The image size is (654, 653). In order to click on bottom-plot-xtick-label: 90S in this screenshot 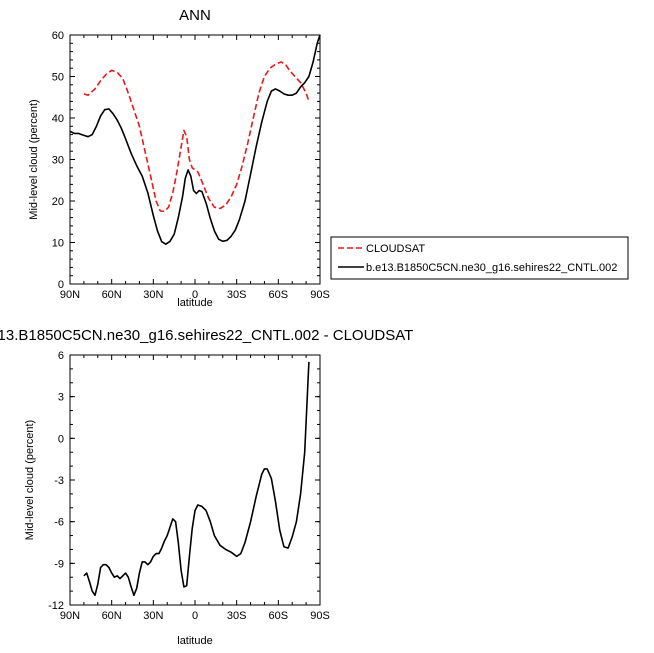, I will do `click(320, 616)`.